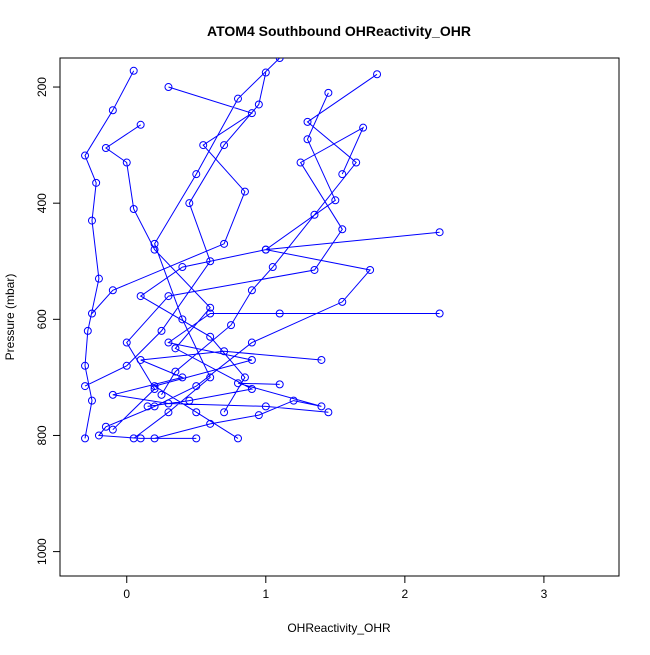 The image size is (650, 655). I want to click on x-axis-title: OHReactivity_OHR, so click(339, 628).